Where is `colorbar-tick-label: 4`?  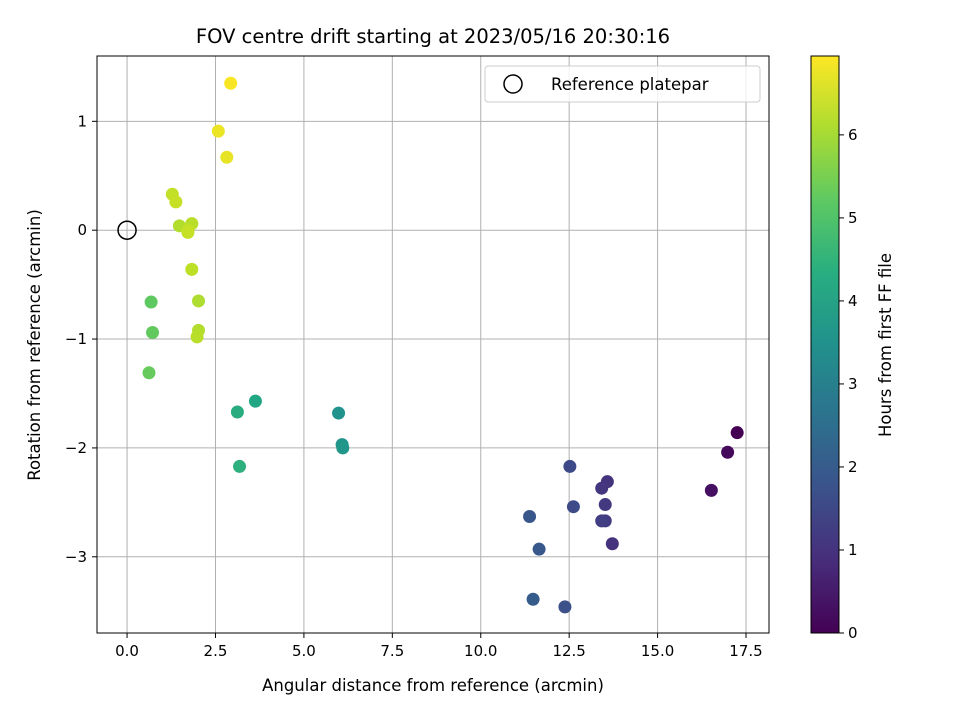 colorbar-tick-label: 4 is located at coordinates (853, 301).